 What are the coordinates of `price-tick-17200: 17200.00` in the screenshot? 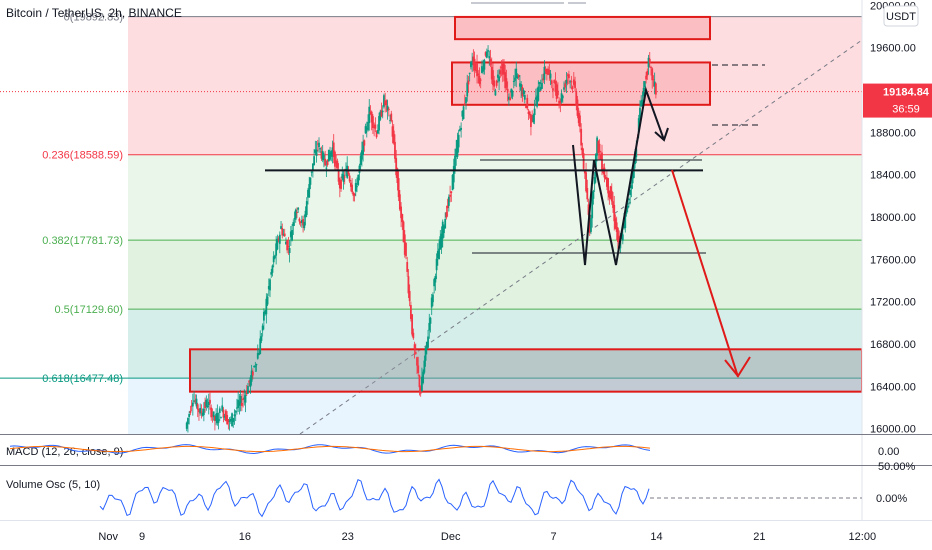 It's located at (893, 303).